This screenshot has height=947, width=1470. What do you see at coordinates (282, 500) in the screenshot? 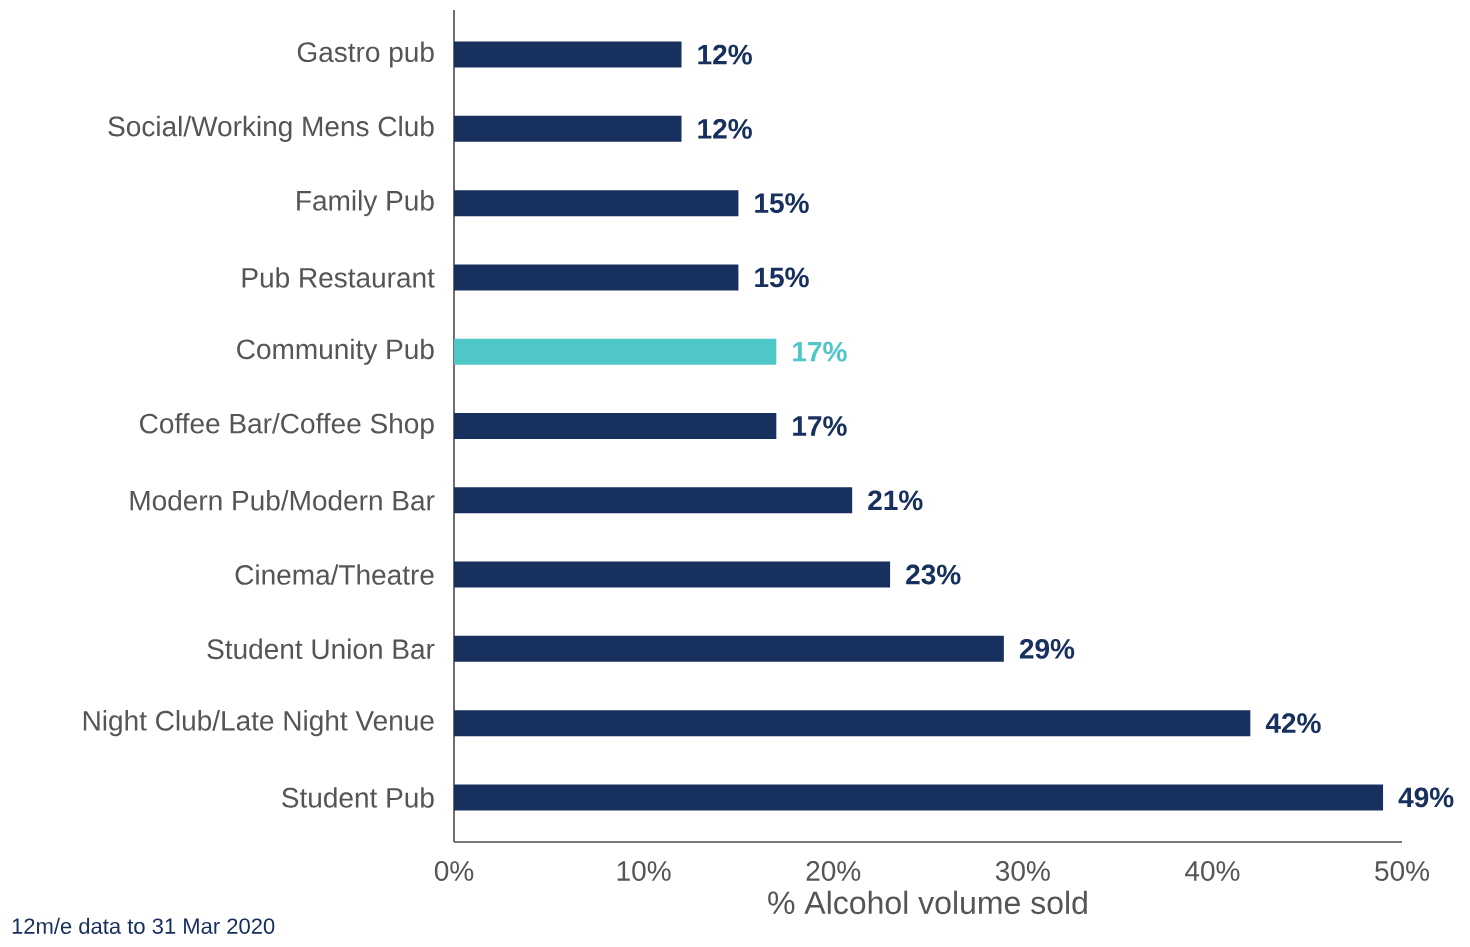
I see `y-tick-label: Modern Pub/Modern Bar` at bounding box center [282, 500].